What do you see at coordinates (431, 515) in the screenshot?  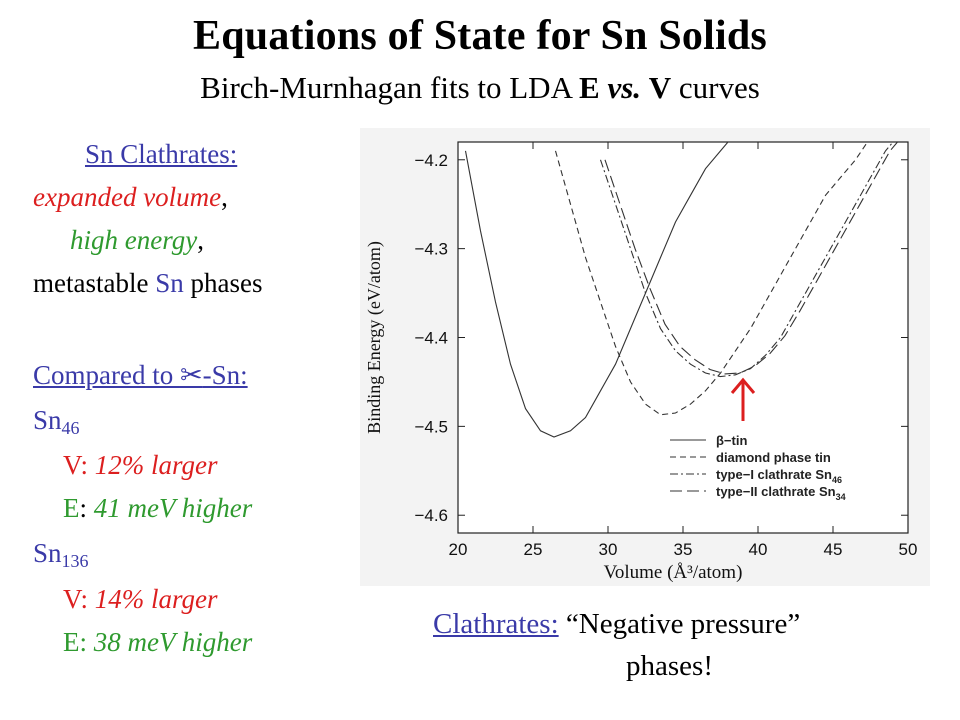 I see `y-tick-label: −4.6` at bounding box center [431, 515].